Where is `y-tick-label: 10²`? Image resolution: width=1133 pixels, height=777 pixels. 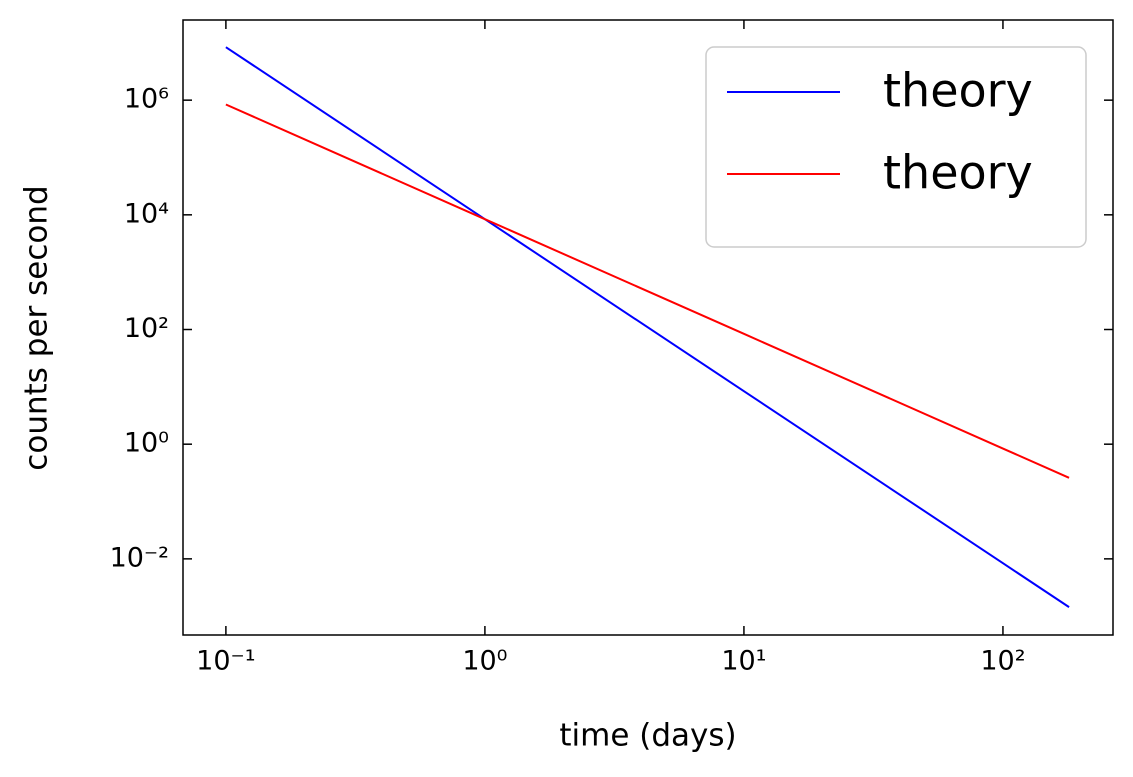 y-tick-label: 10² is located at coordinates (146, 328).